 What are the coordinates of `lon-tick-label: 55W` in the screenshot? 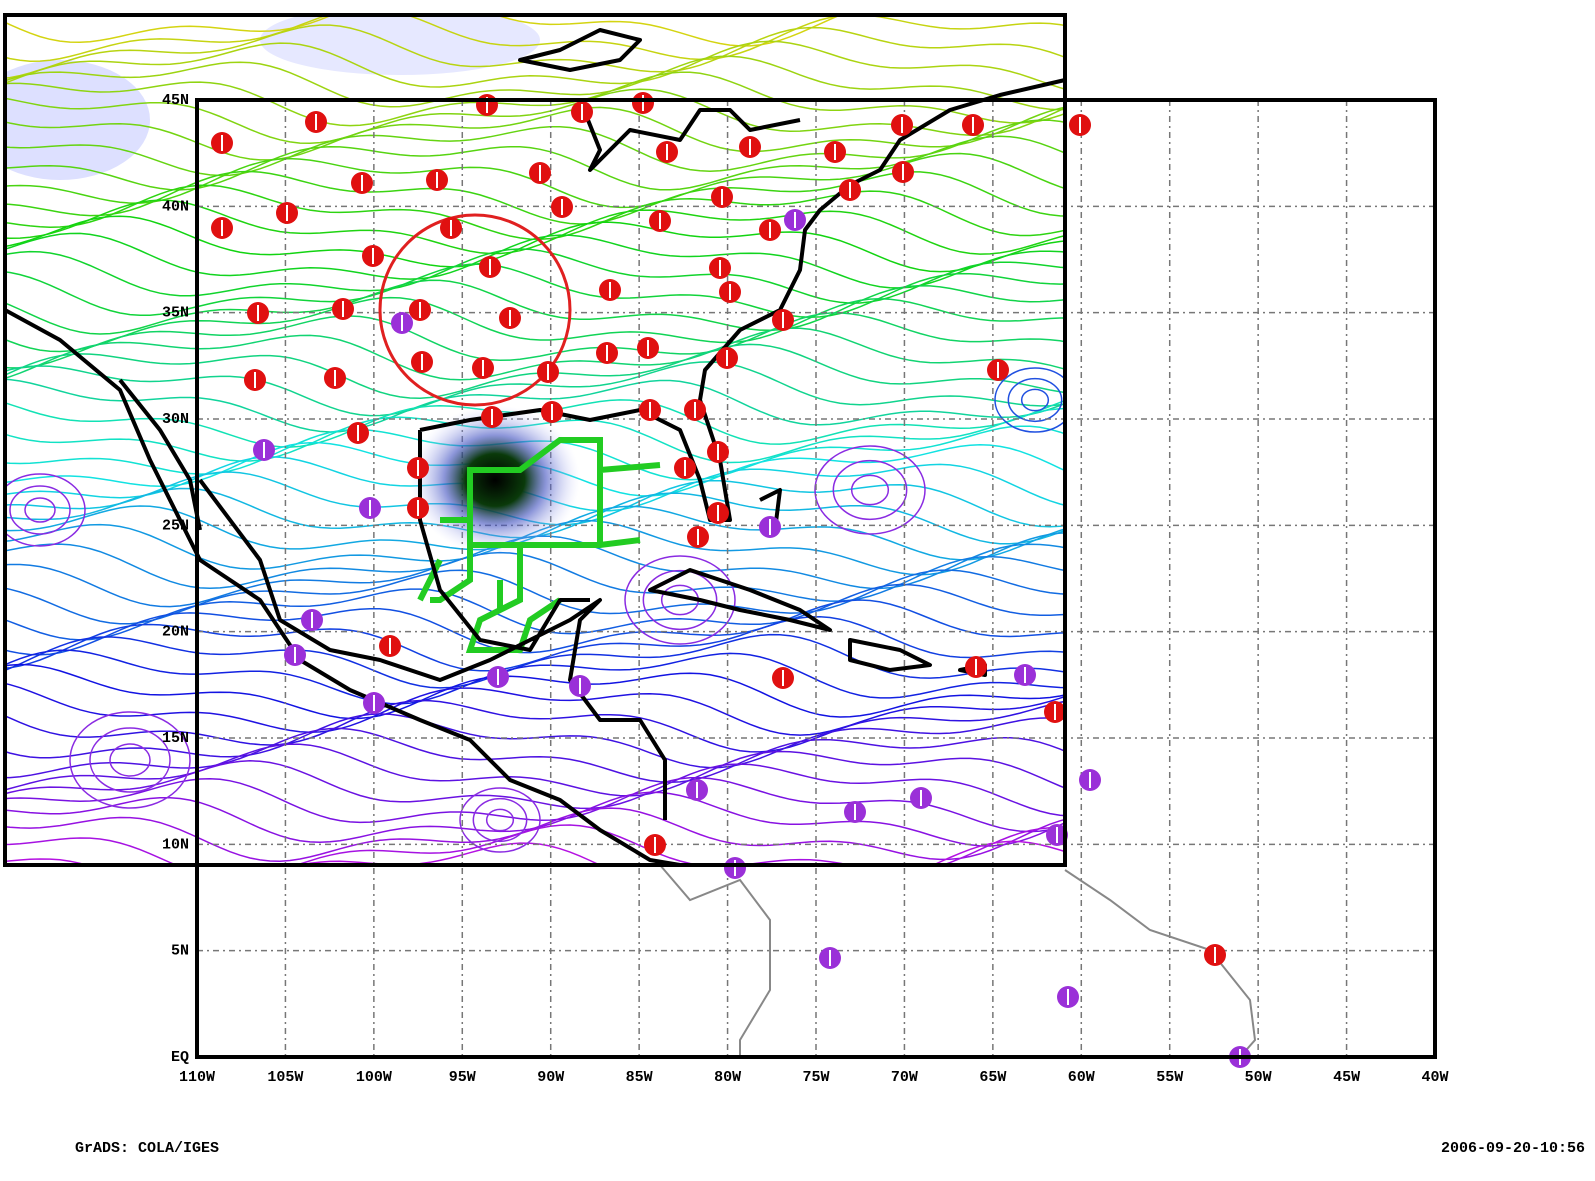 It's located at (1169, 1077).